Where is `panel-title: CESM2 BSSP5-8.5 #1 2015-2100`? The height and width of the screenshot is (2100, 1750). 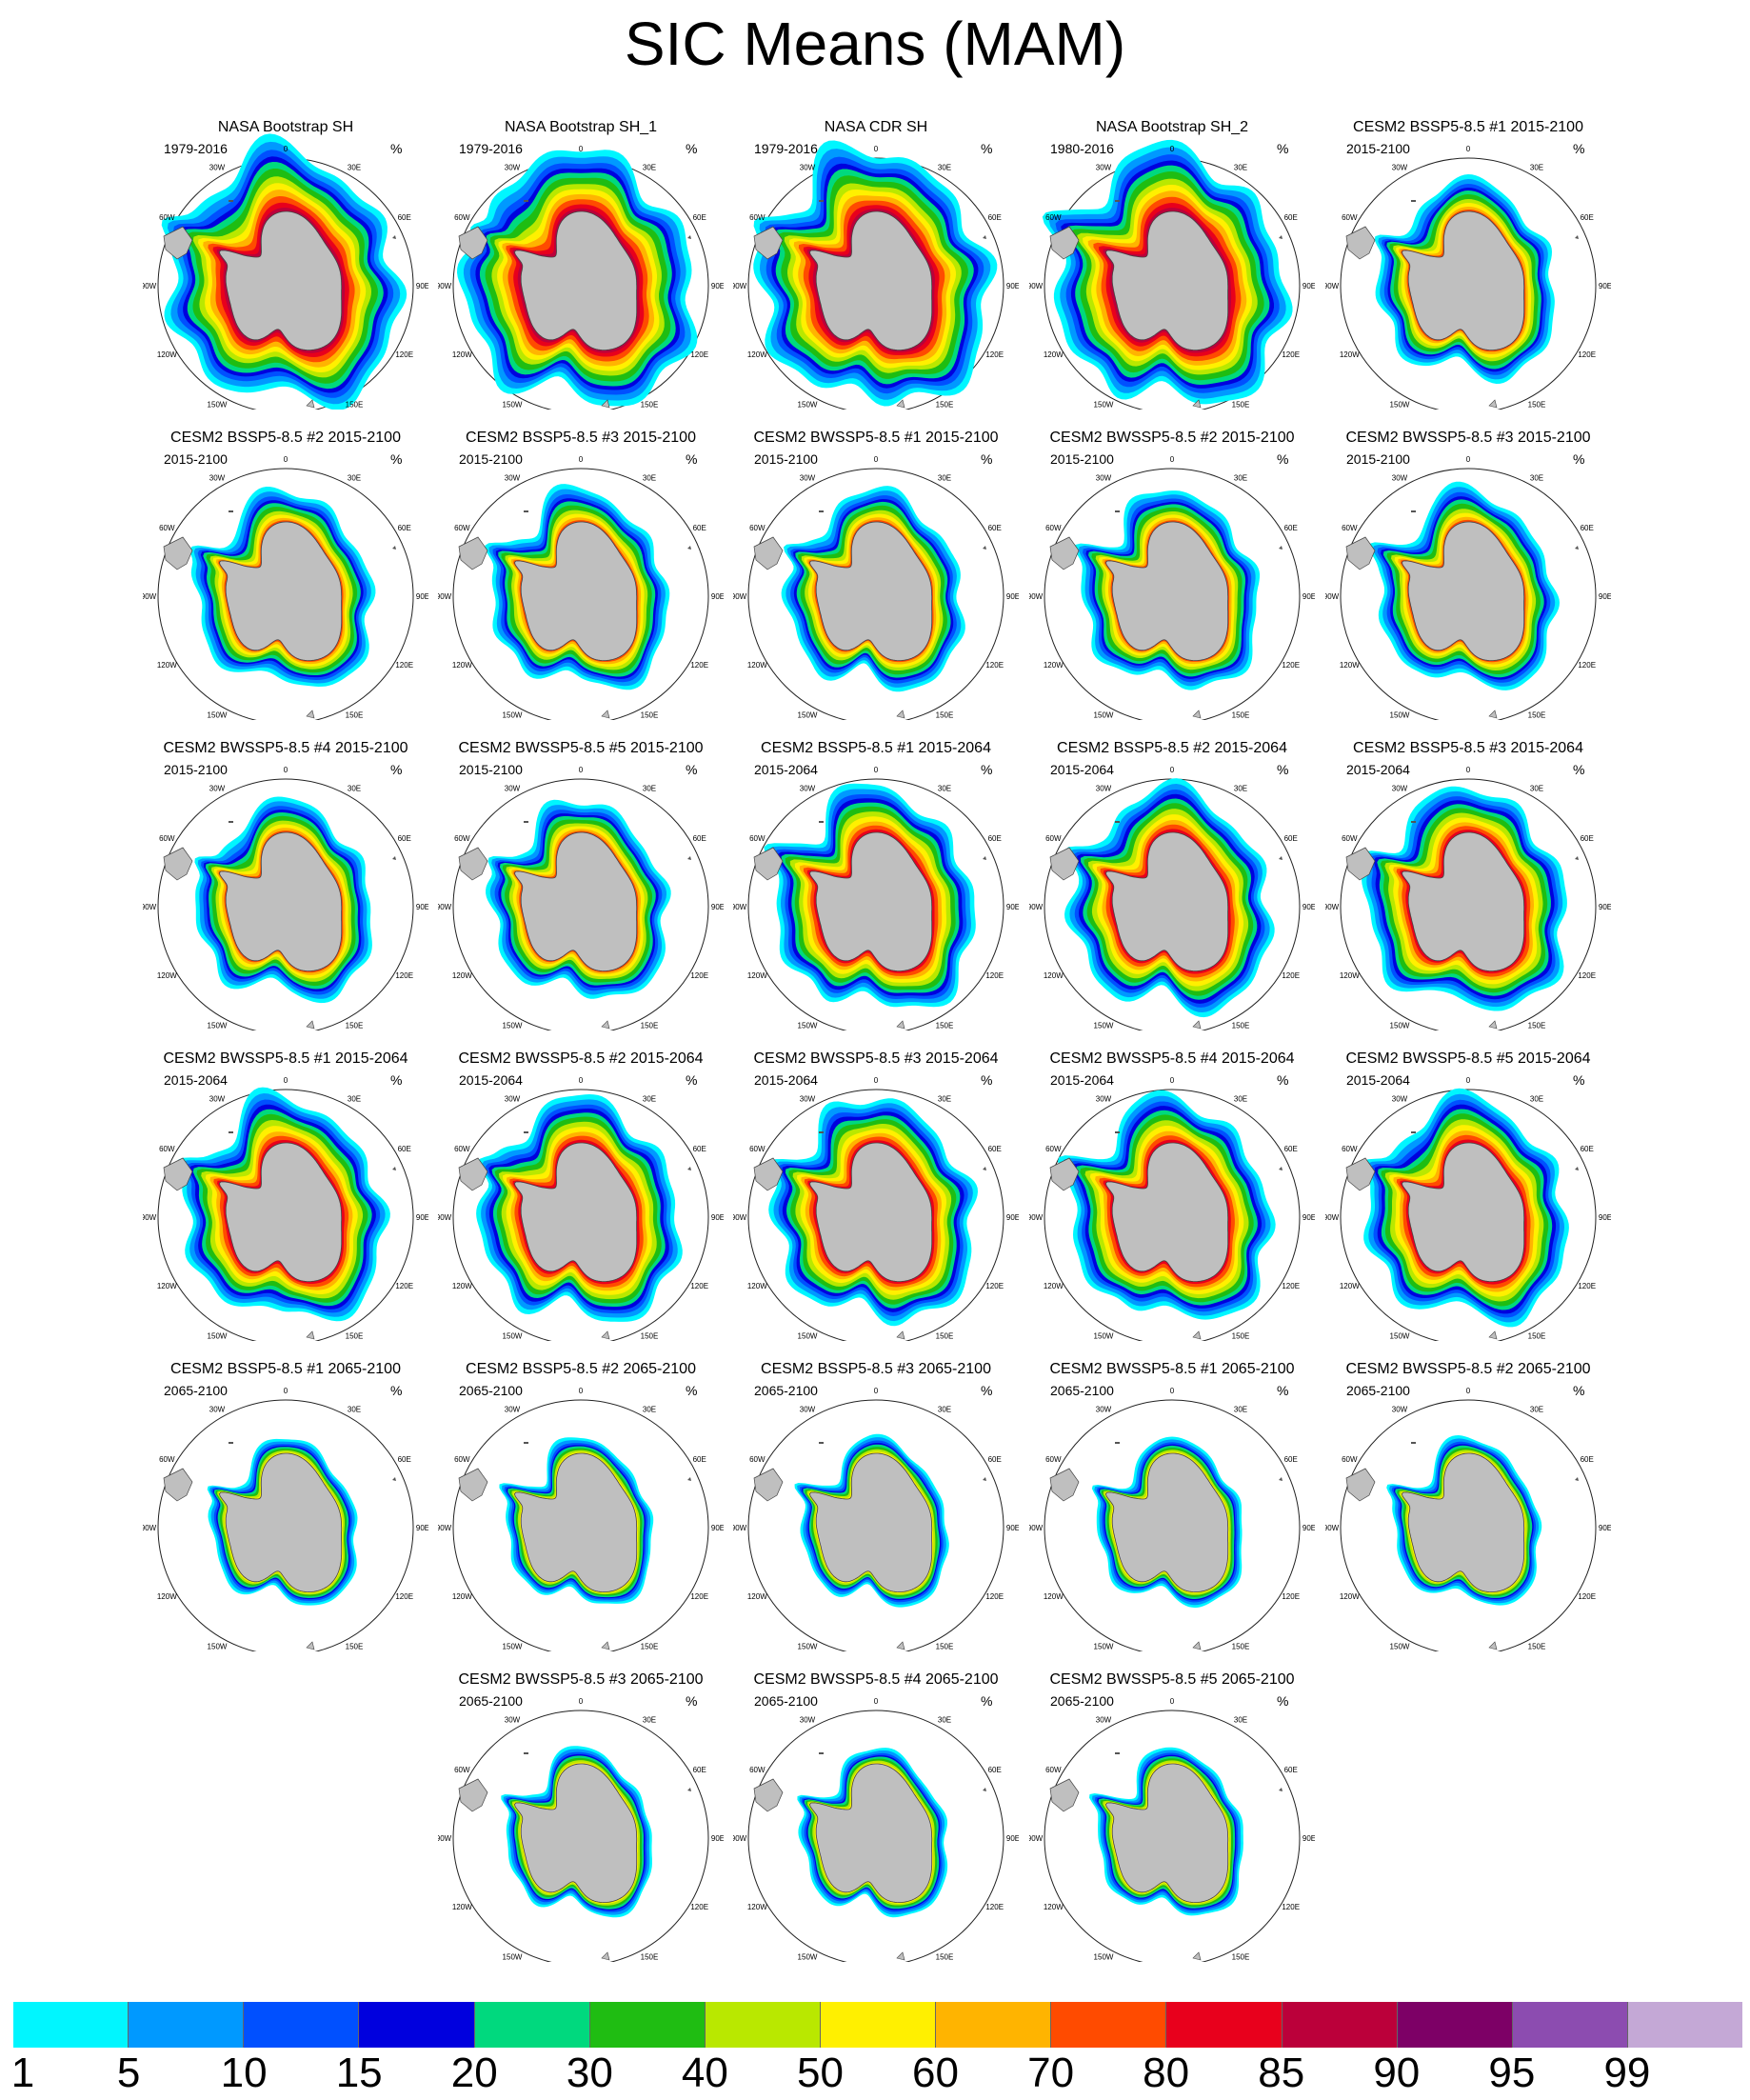 panel-title: CESM2 BSSP5-8.5 #1 2015-2100 is located at coordinates (1468, 127).